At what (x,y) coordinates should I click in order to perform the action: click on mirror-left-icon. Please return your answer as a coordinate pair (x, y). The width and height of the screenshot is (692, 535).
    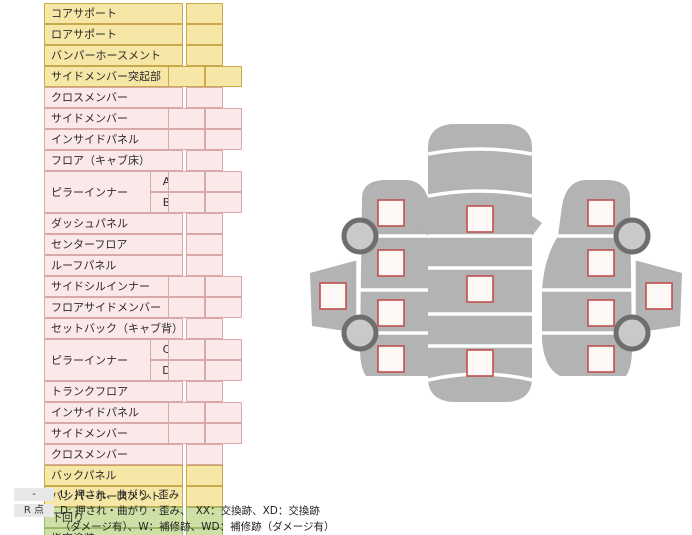
    Looking at the image, I should click on (423, 226).